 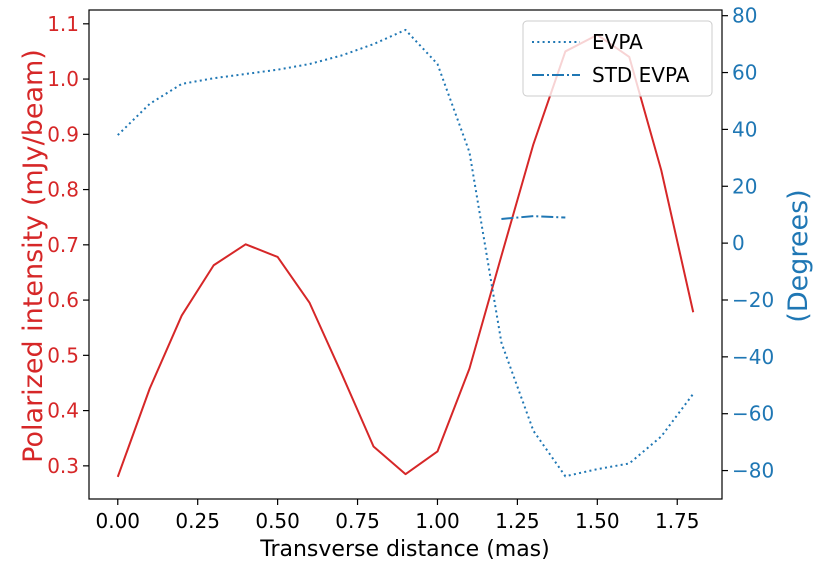 I want to click on legend: EVPA STD EVPA, so click(x=617, y=58).